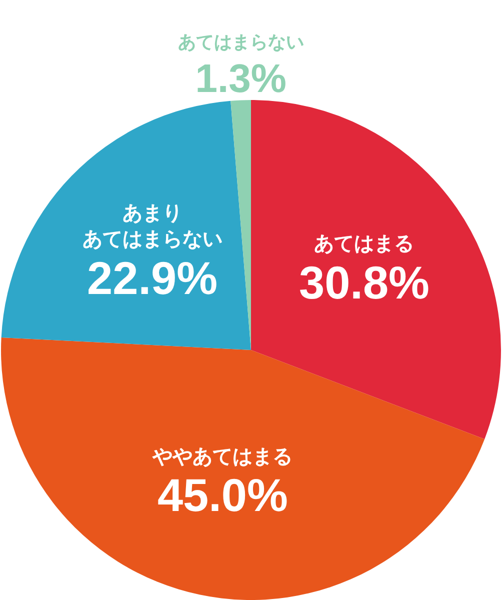 The image size is (502, 600). What do you see at coordinates (240, 79) in the screenshot?
I see `data-label: 1.3%` at bounding box center [240, 79].